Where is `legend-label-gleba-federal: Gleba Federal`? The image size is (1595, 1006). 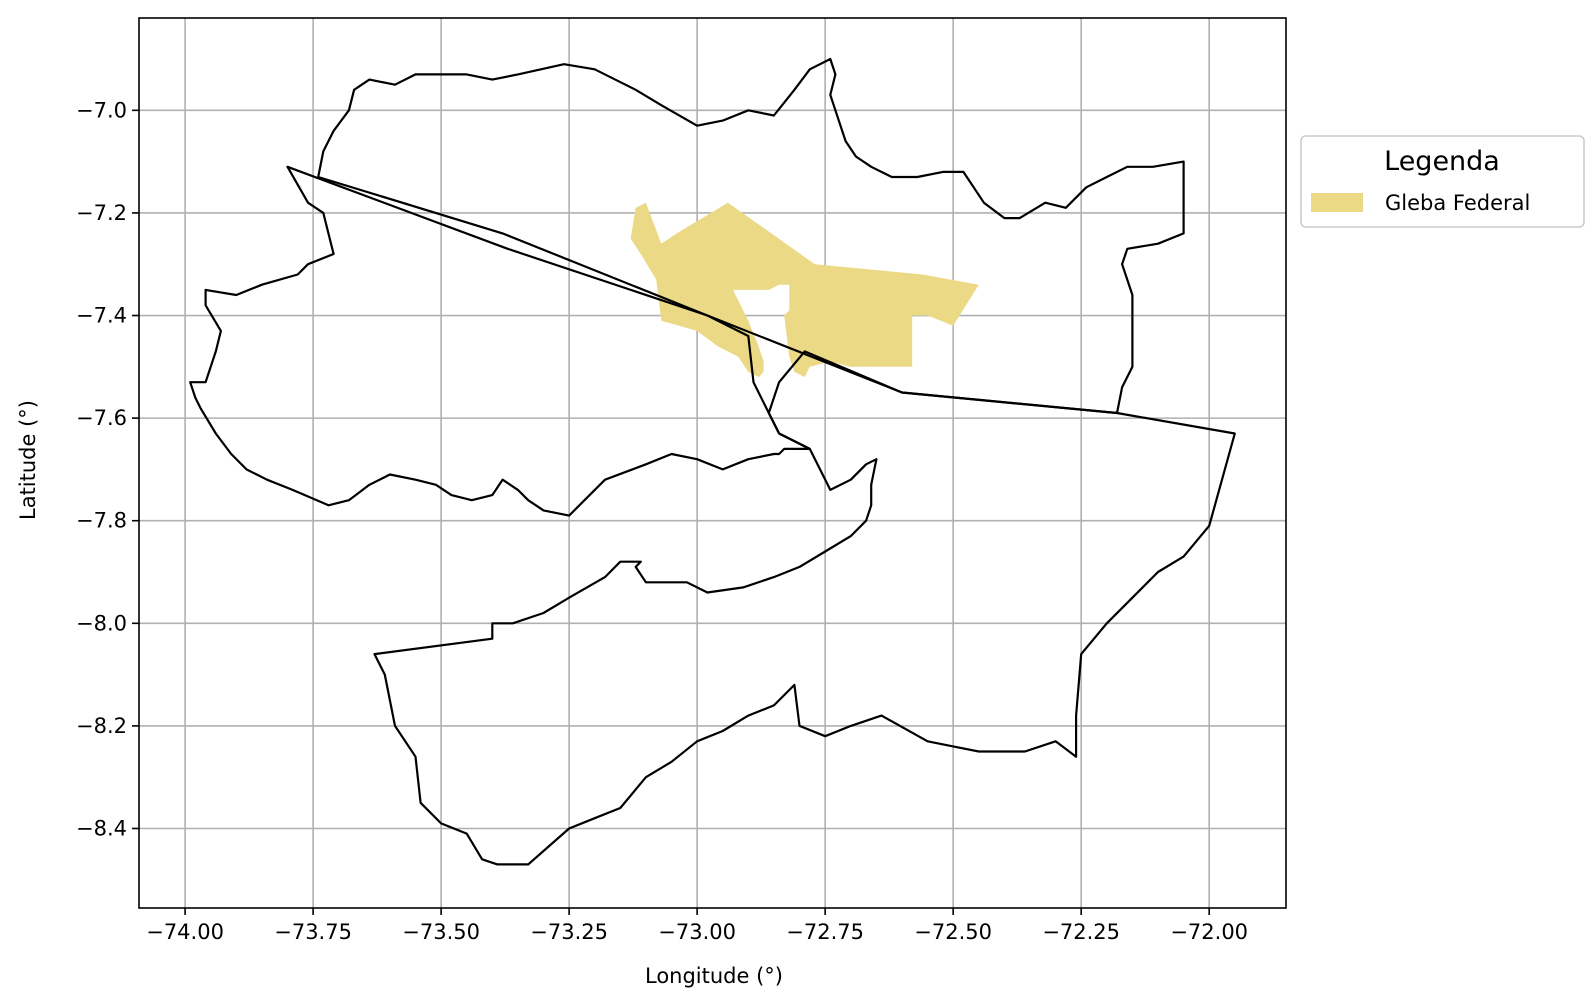
legend-label-gleba-federal: Gleba Federal is located at coordinates (1457, 203).